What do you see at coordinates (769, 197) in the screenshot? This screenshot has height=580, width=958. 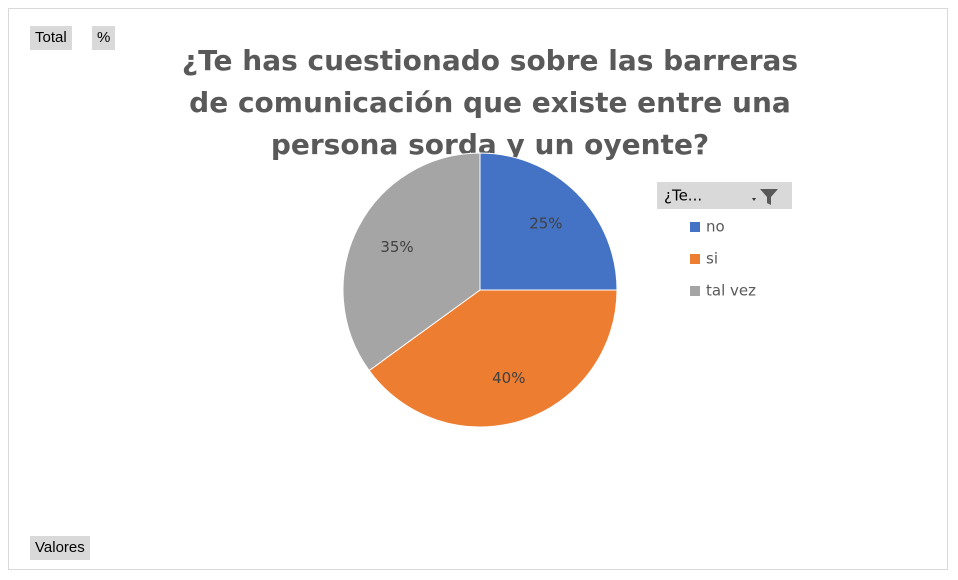 I see `filter-icon` at bounding box center [769, 197].